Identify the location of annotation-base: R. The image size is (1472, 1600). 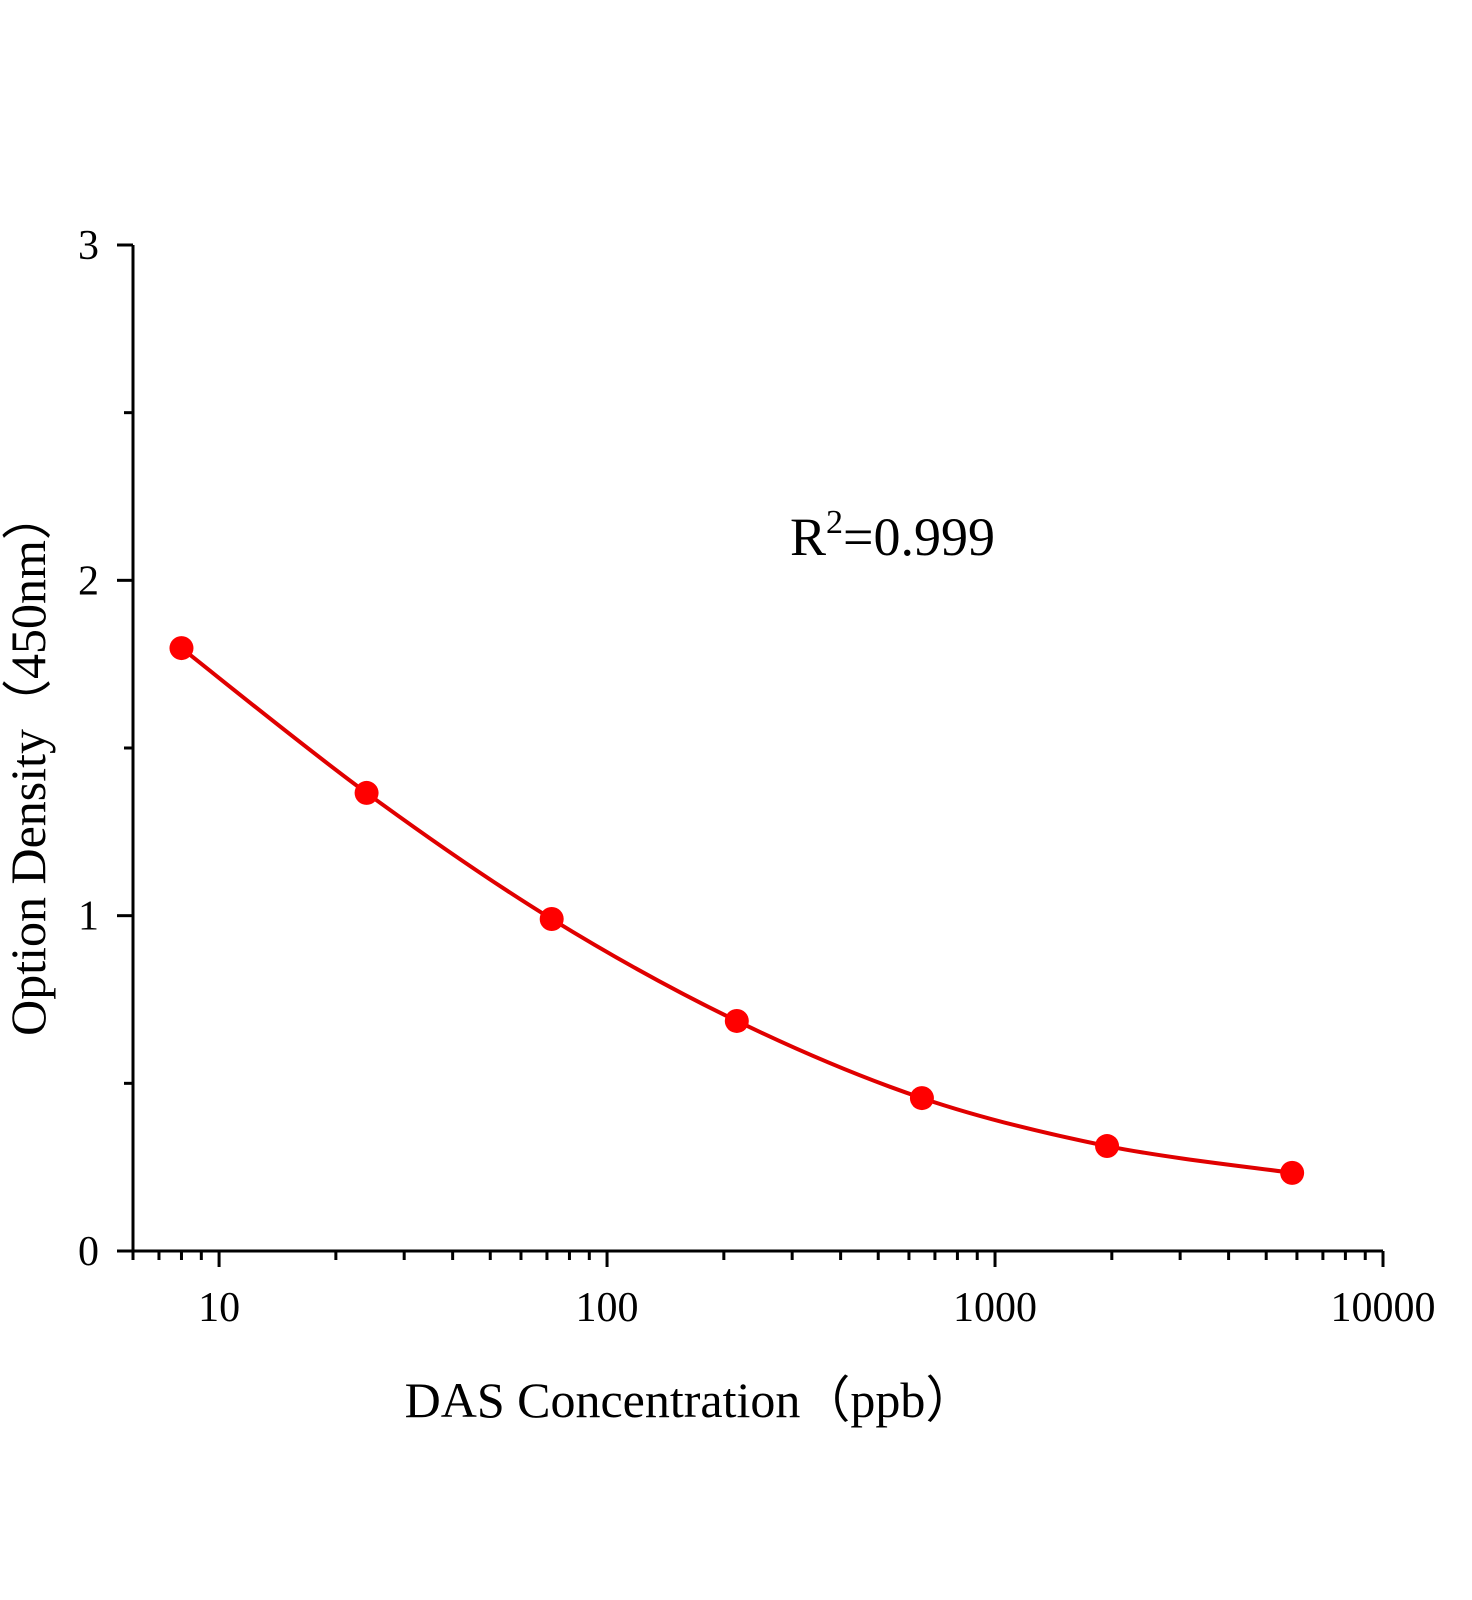
(808, 537).